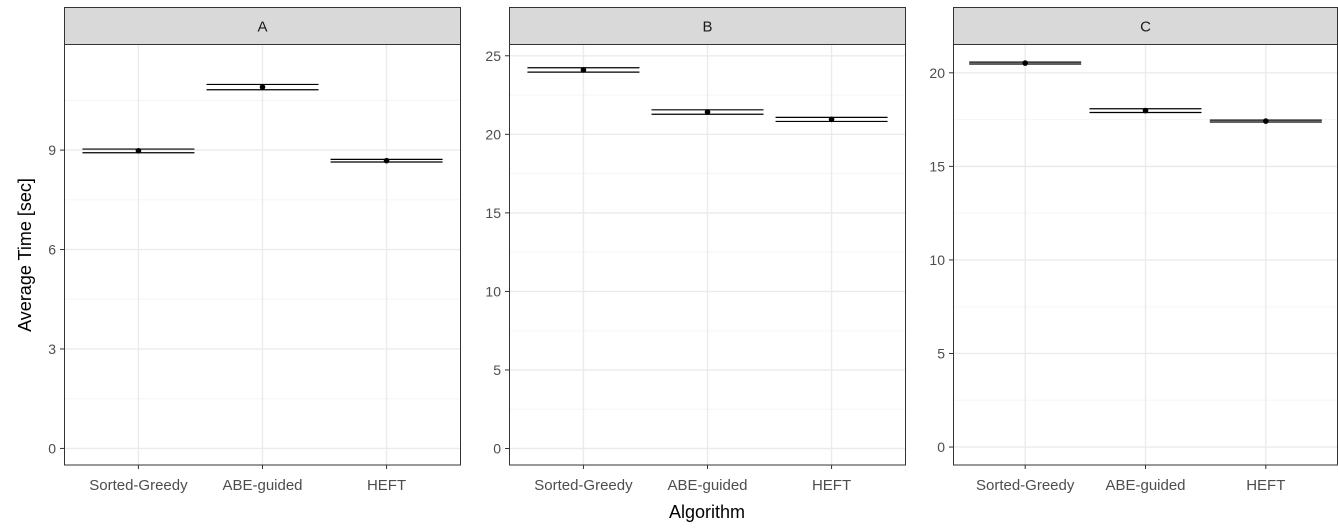 This screenshot has width=1338, height=530. I want to click on facet-strip-label: A, so click(262, 27).